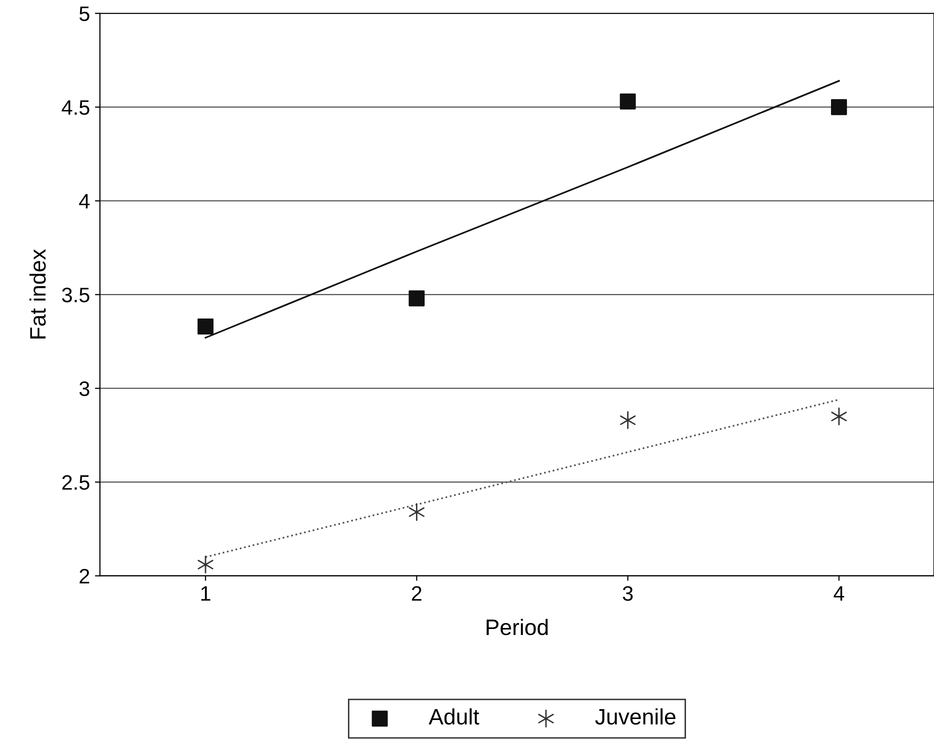 This screenshot has height=743, width=934. Describe the element at coordinates (417, 593) in the screenshot. I see `x-tick-label: 2` at that location.